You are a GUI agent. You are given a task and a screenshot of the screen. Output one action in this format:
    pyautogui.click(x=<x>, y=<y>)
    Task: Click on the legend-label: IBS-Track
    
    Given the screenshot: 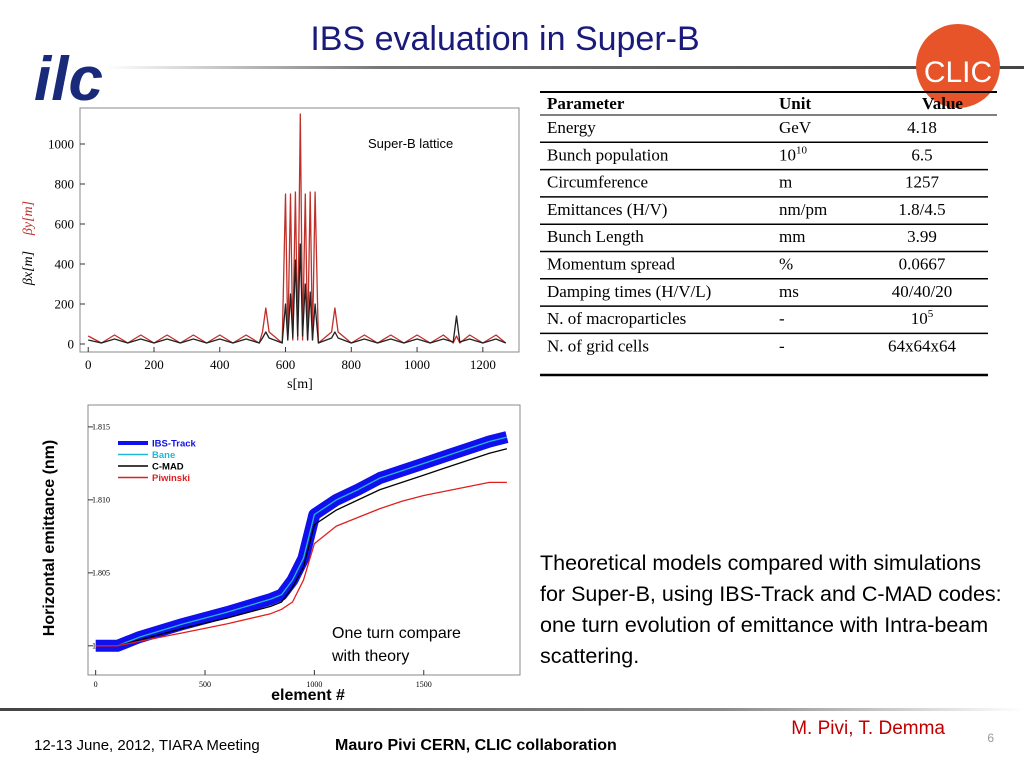 What is the action you would take?
    pyautogui.click(x=174, y=444)
    